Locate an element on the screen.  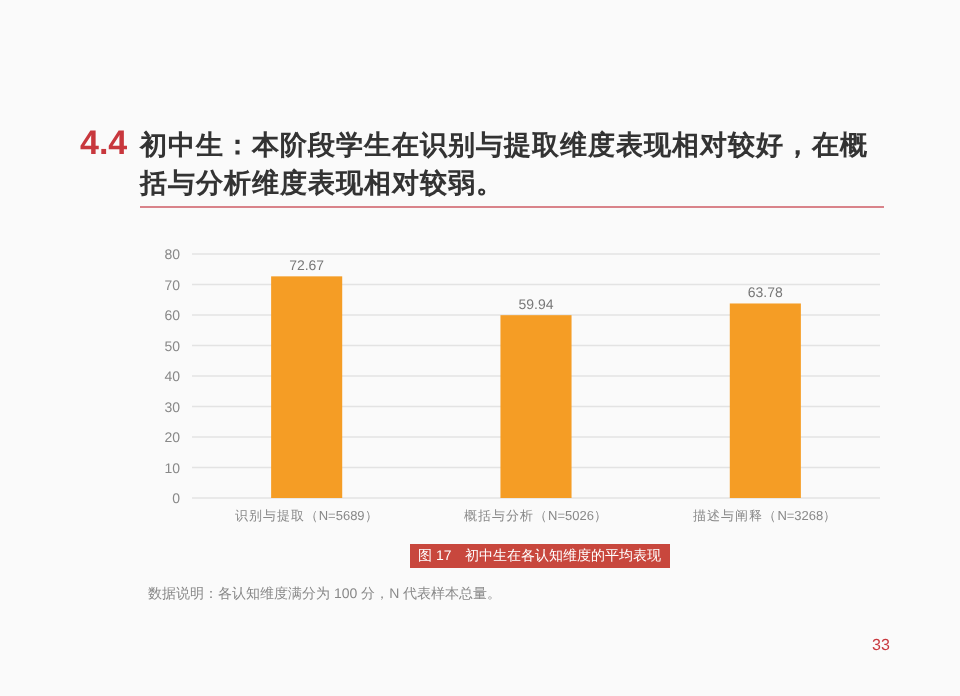
chart-title: 4.4 初中生：本阶段学生在识别与提取维度表现相对较好，在概括与分析维度表现相对较弱。 is located at coordinates (475, 163).